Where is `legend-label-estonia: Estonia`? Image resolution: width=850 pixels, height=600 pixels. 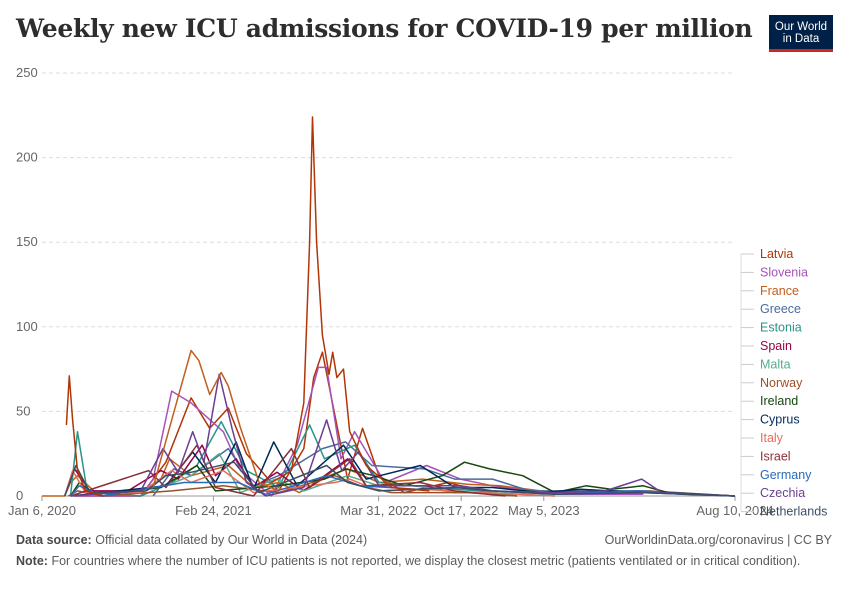
legend-label-estonia: Estonia is located at coordinates (781, 328).